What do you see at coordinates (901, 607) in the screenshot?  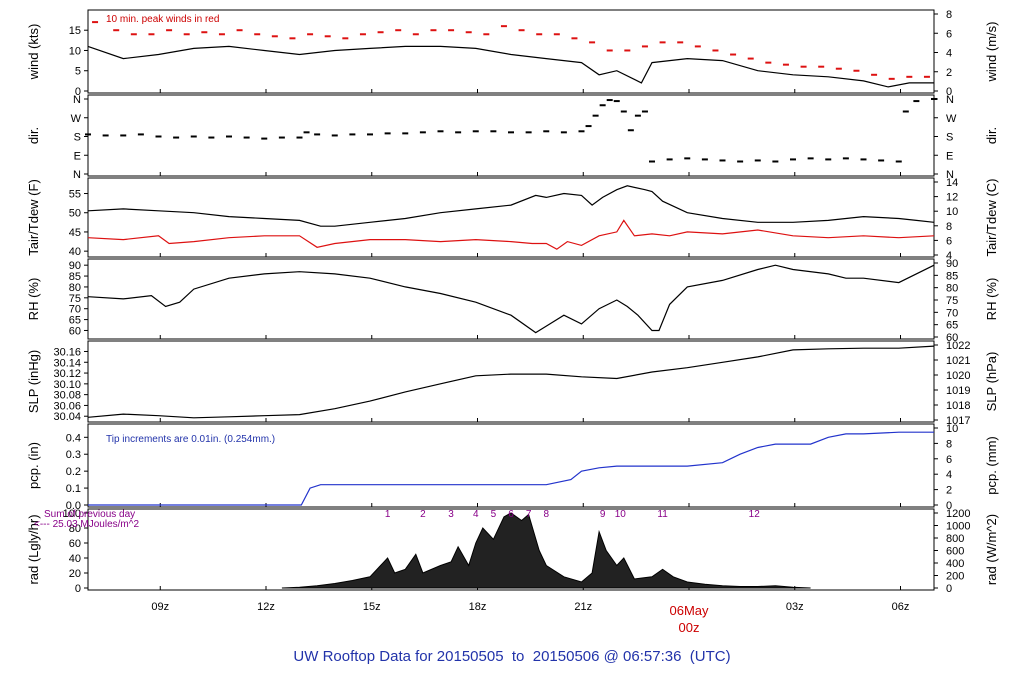 I see `x-tick-label: 06z` at bounding box center [901, 607].